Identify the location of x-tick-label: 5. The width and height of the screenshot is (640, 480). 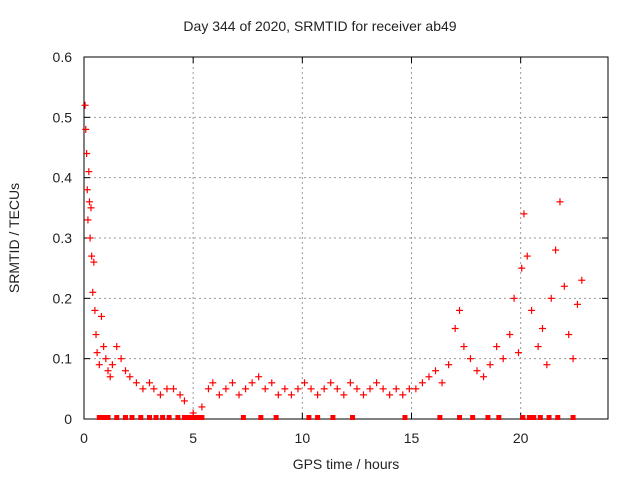
(193, 438).